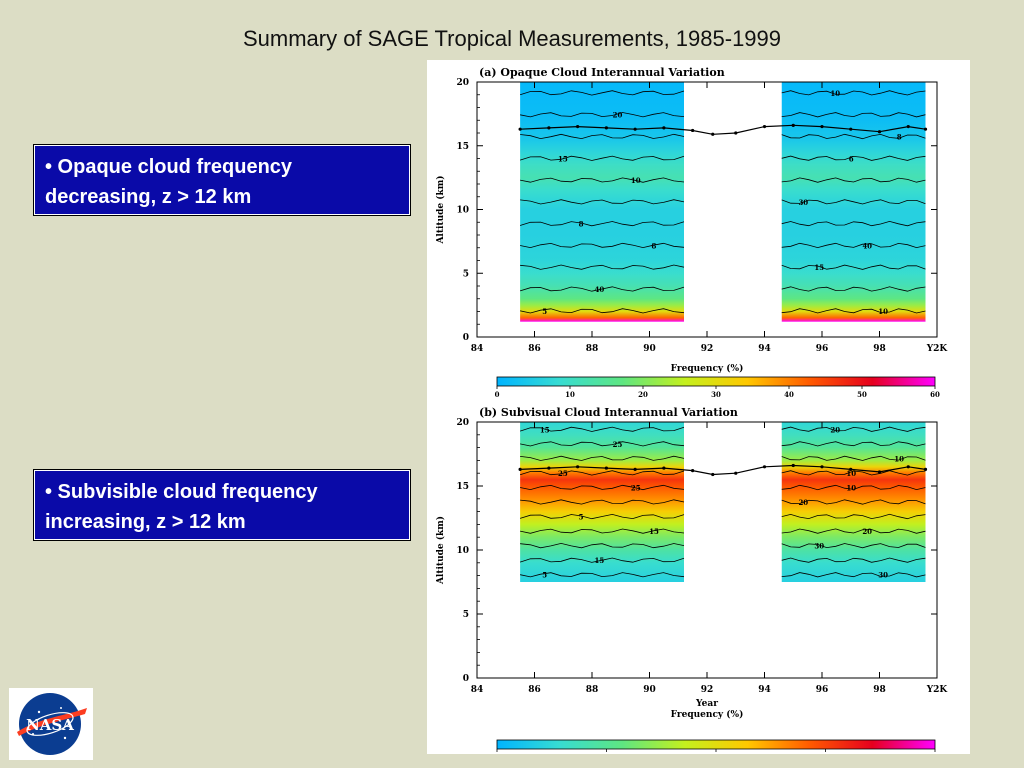 The width and height of the screenshot is (1024, 768). Describe the element at coordinates (462, 551) in the screenshot. I see `y-tick-label-p1: 10` at that location.